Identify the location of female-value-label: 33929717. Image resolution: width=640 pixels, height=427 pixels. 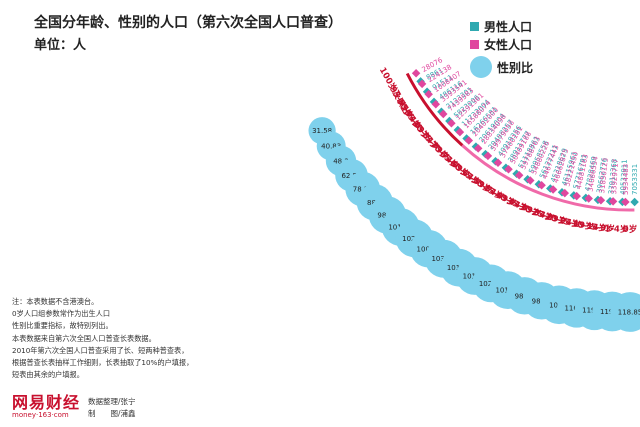
(615, 177).